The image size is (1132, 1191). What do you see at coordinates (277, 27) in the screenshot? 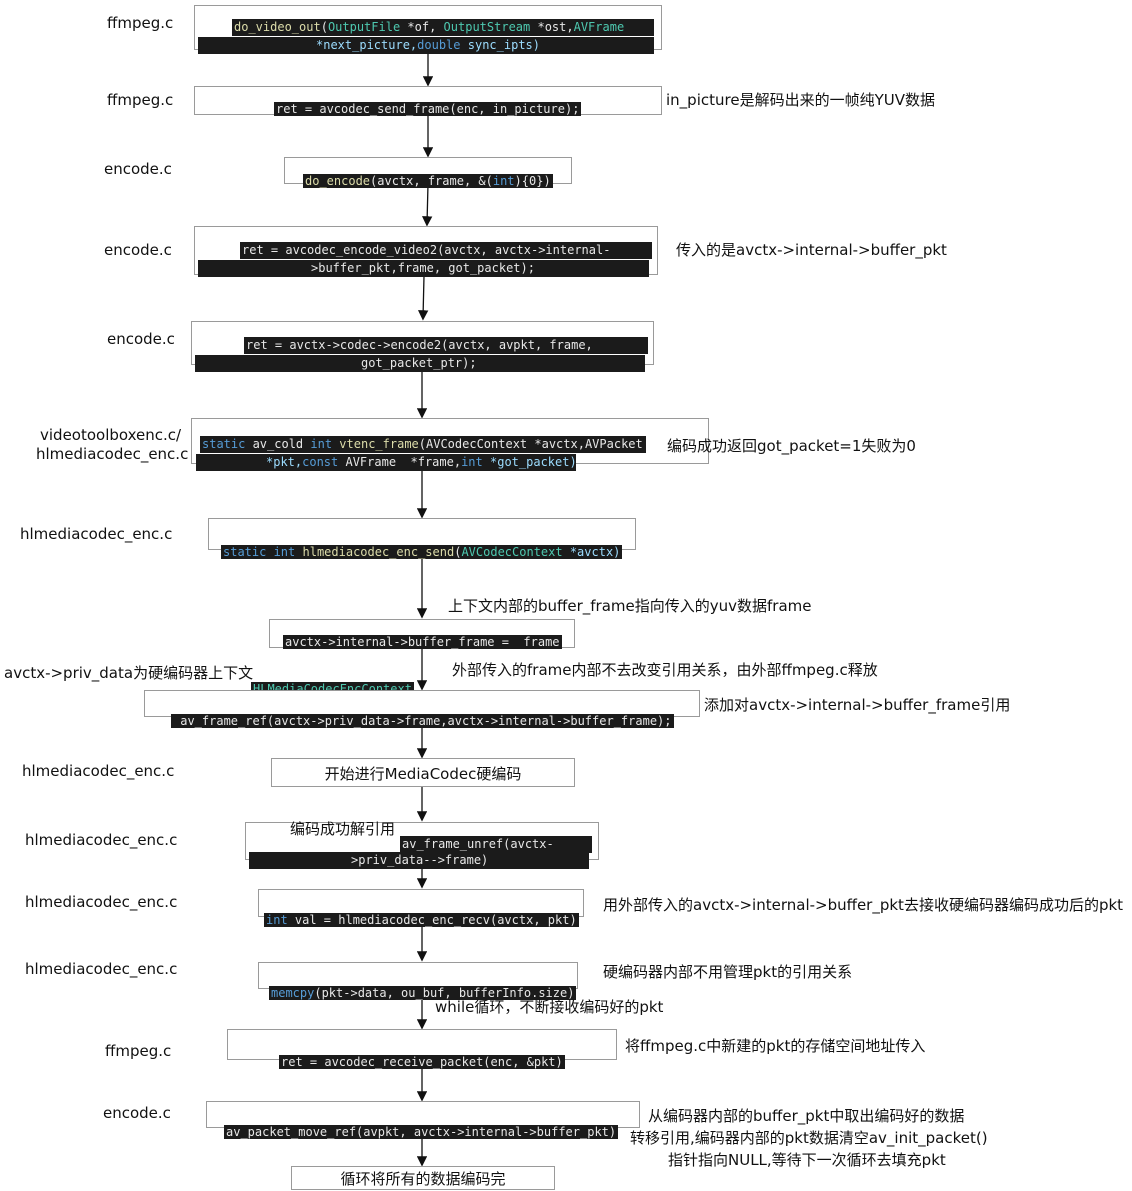
I see `code-token: do_video_out` at bounding box center [277, 27].